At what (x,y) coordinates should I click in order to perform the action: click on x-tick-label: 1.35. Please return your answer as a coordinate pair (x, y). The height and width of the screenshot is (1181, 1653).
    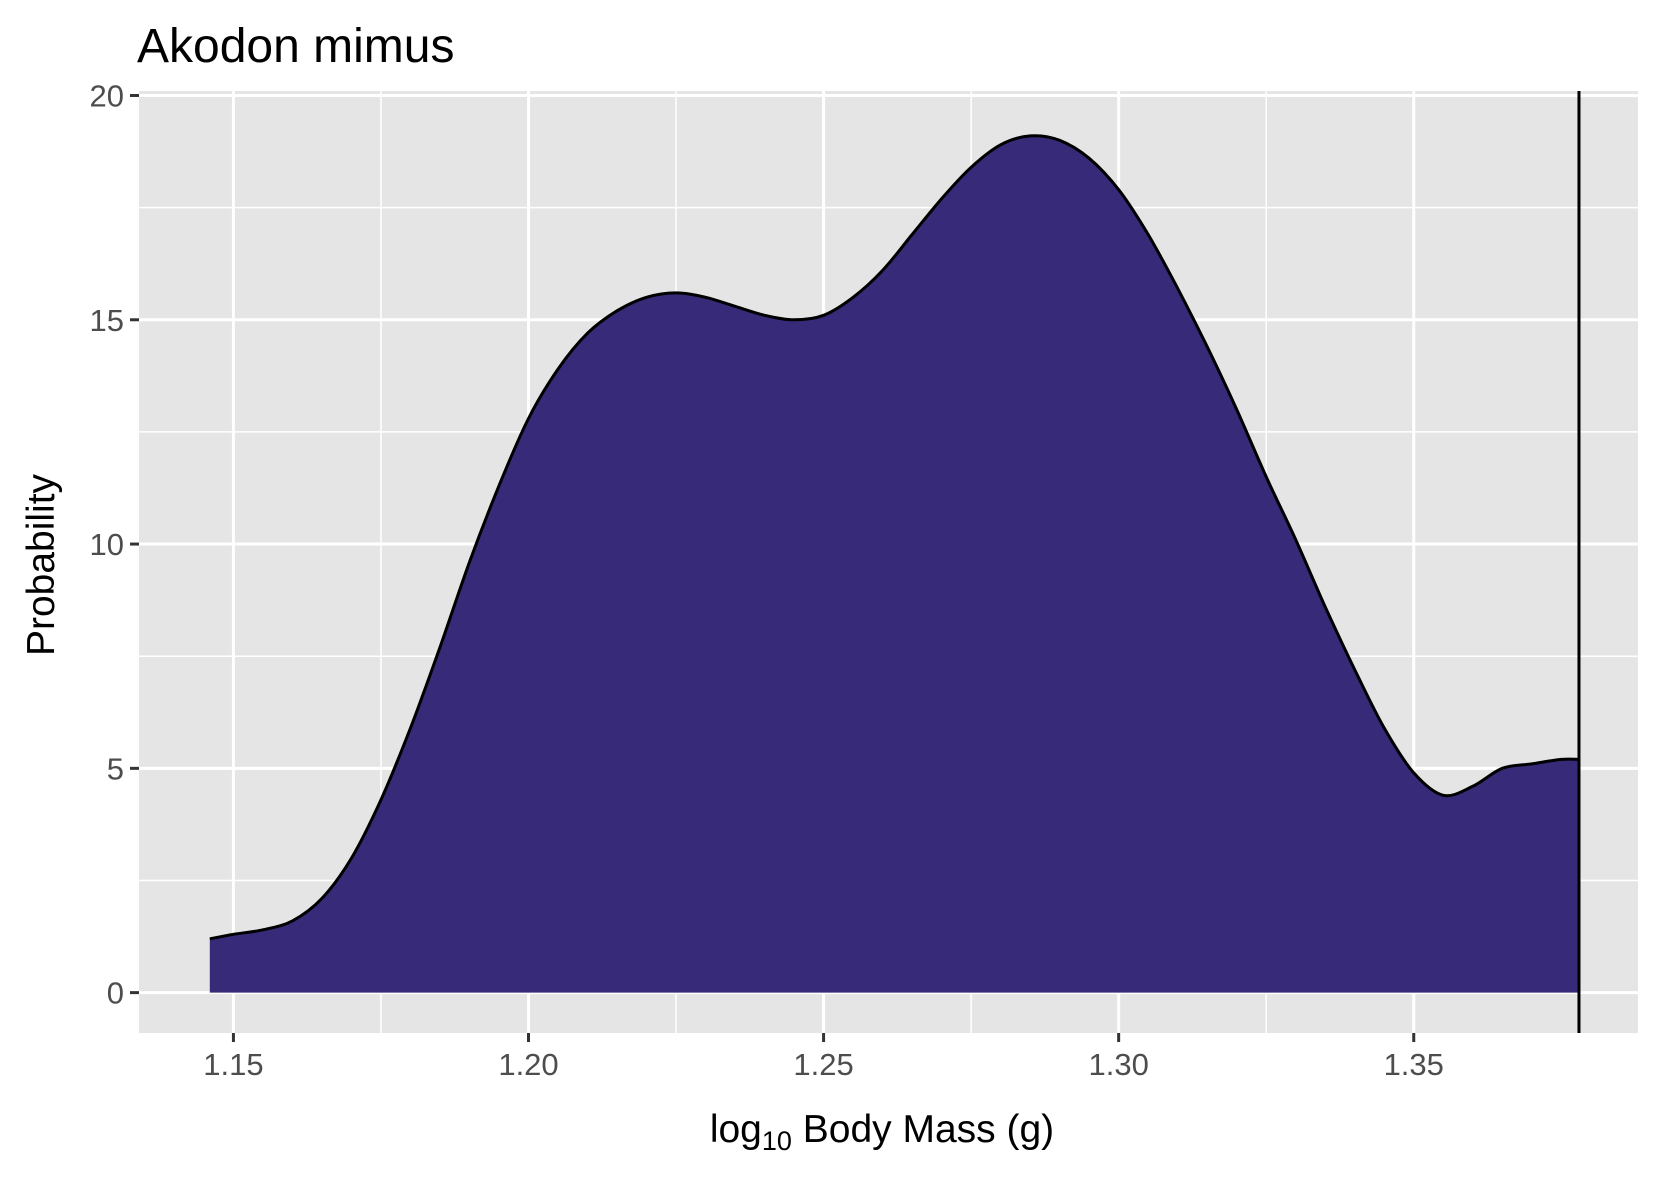
    Looking at the image, I should click on (1414, 1064).